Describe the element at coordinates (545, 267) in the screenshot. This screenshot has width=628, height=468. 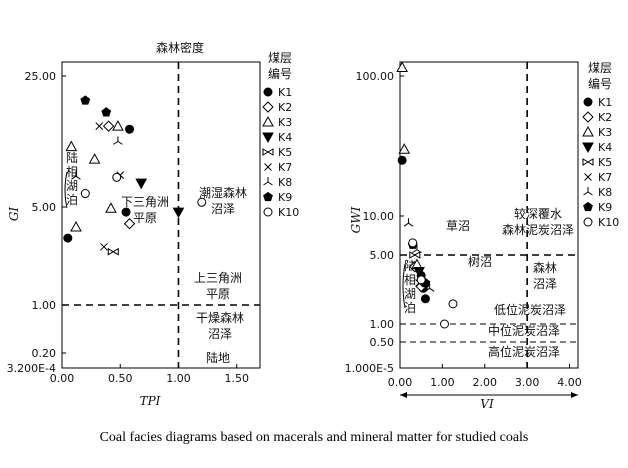
I see `right-ann-forest-swamp-1: 森林` at that location.